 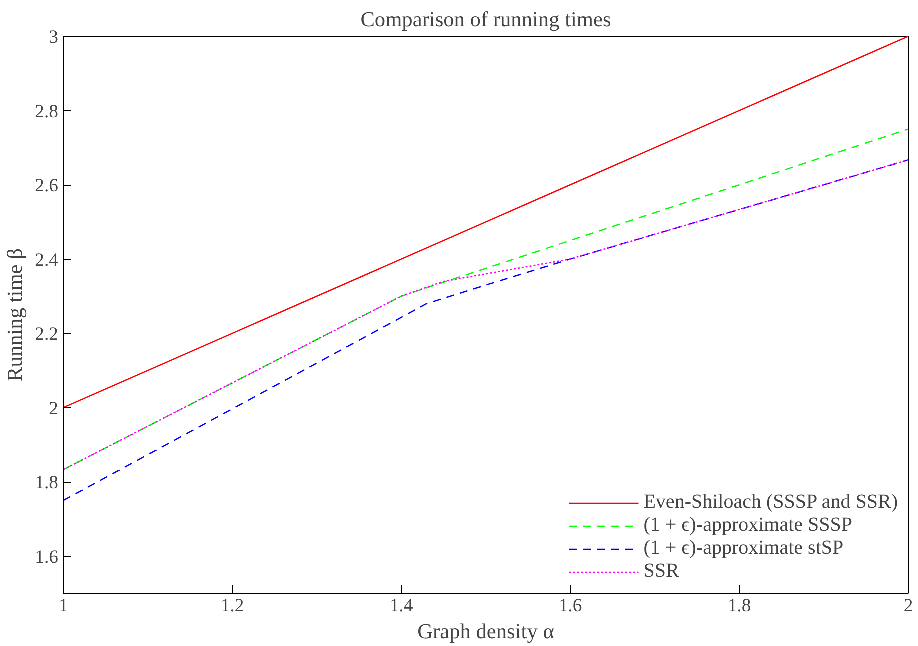 What do you see at coordinates (15, 315) in the screenshot?
I see `y-axis-title: Running time β` at bounding box center [15, 315].